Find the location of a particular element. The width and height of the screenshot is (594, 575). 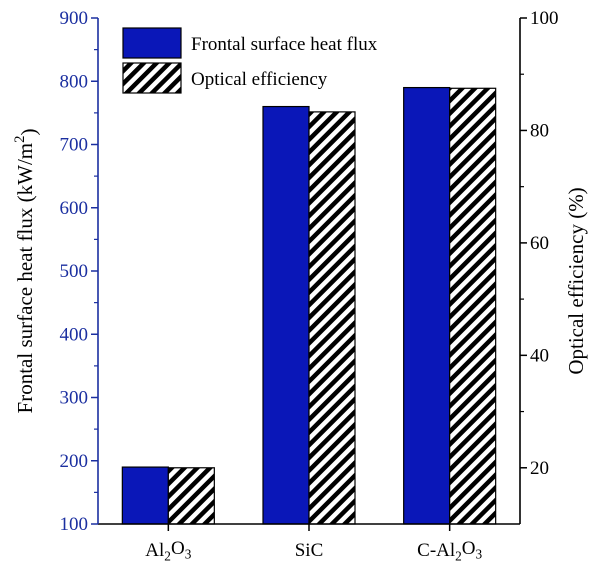

y-left-tick-label: 200 is located at coordinates (74, 461).